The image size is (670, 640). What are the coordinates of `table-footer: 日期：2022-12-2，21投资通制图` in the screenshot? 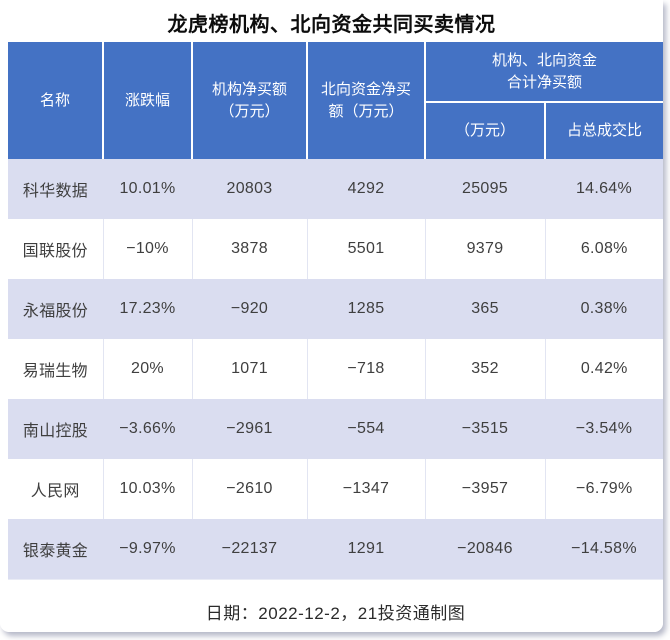 It's located at (335, 605).